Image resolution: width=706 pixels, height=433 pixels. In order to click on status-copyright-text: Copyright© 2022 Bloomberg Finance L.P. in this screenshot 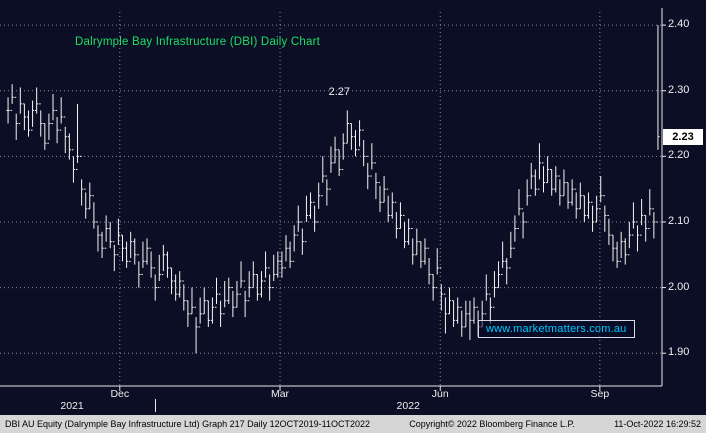, I will do `click(492, 424)`.